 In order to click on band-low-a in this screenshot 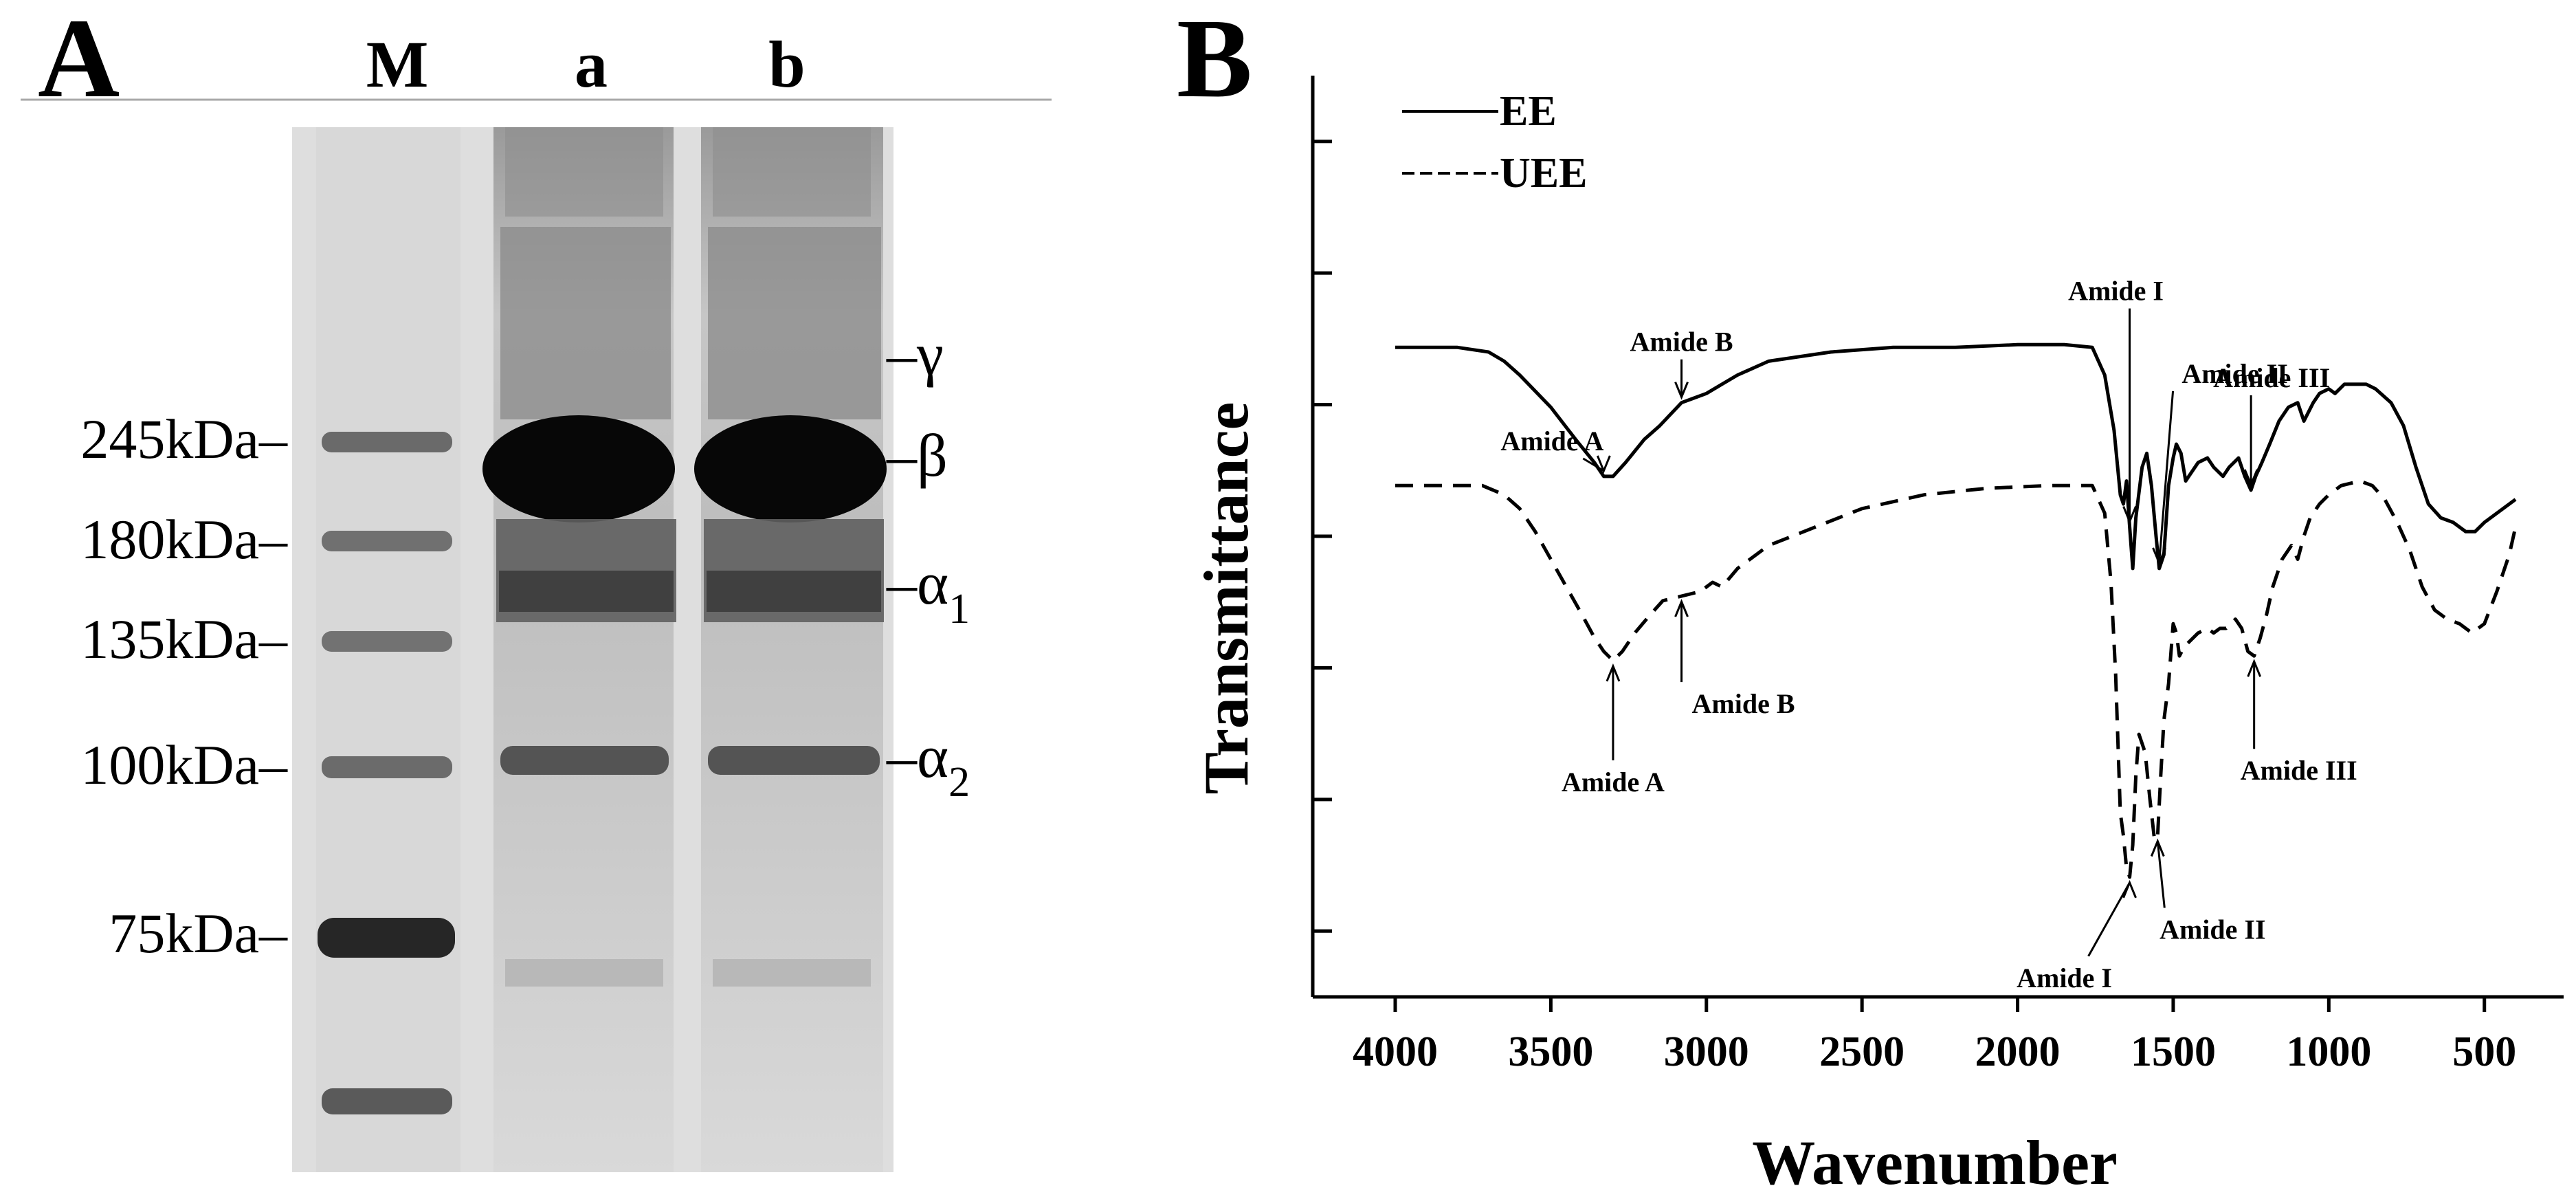, I will do `click(584, 973)`.